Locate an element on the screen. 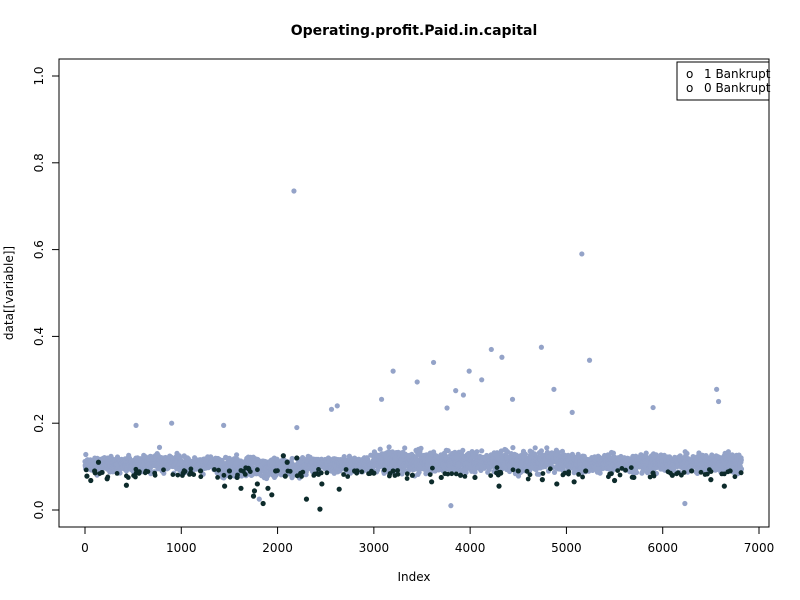  y-tick-label: 0.2 is located at coordinates (39, 423).